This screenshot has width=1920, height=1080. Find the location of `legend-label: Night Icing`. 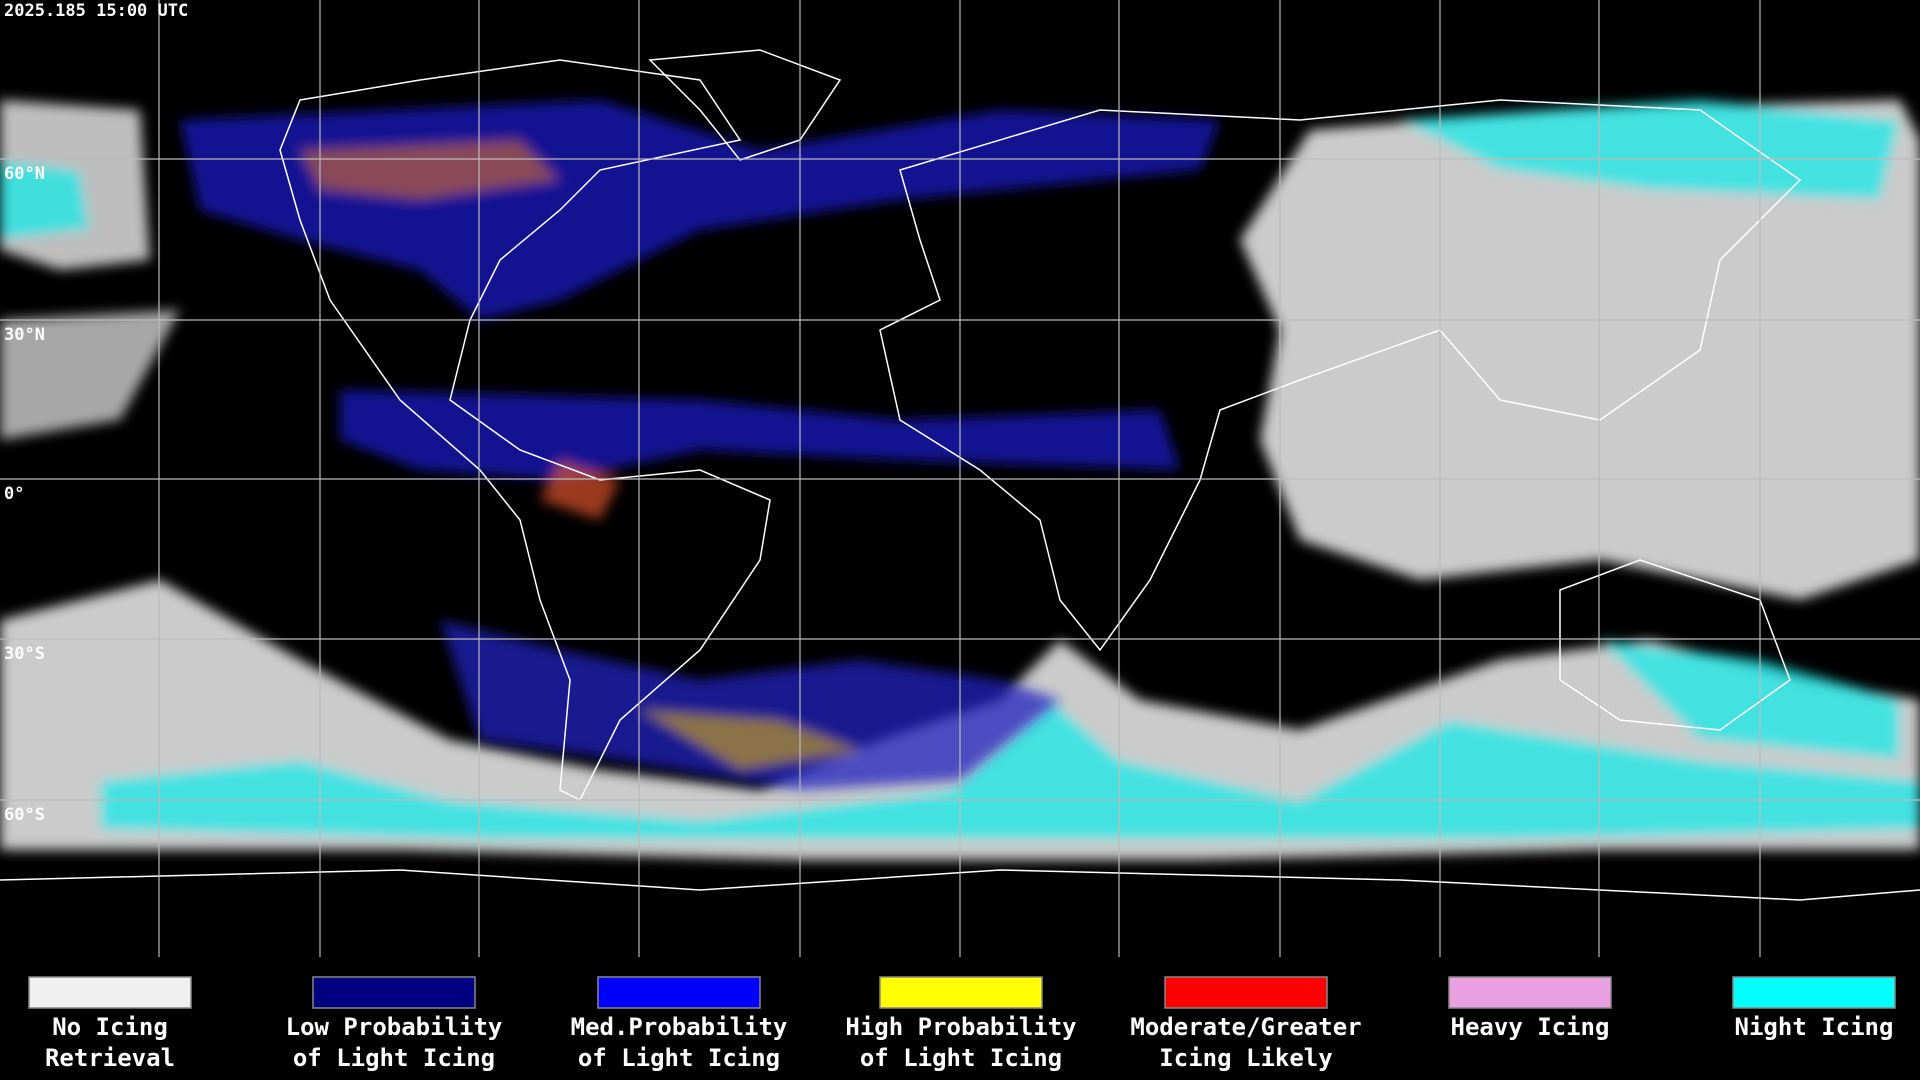

legend-label: Night Icing is located at coordinates (1814, 1027).